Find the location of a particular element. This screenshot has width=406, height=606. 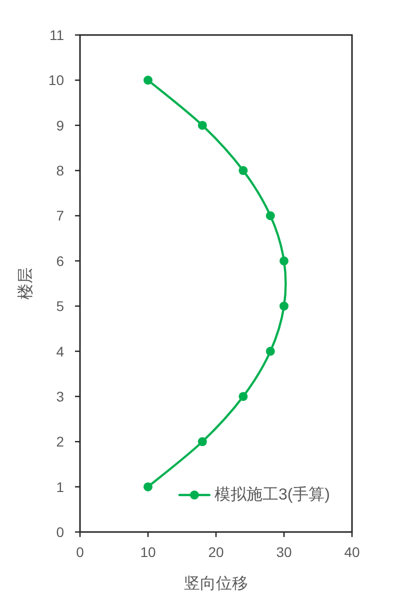

y-tick-label: 7 is located at coordinates (60, 216).